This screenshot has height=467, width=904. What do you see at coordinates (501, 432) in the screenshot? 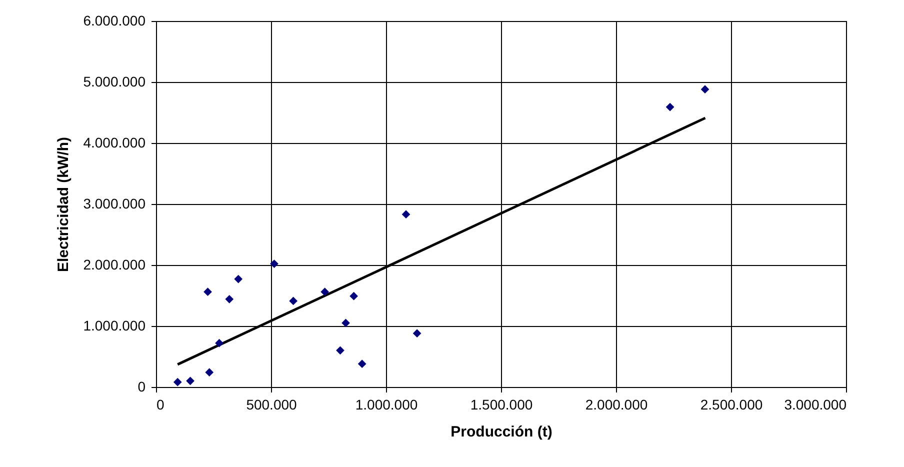
I see `x-axis-title: Producción (t)` at bounding box center [501, 432].